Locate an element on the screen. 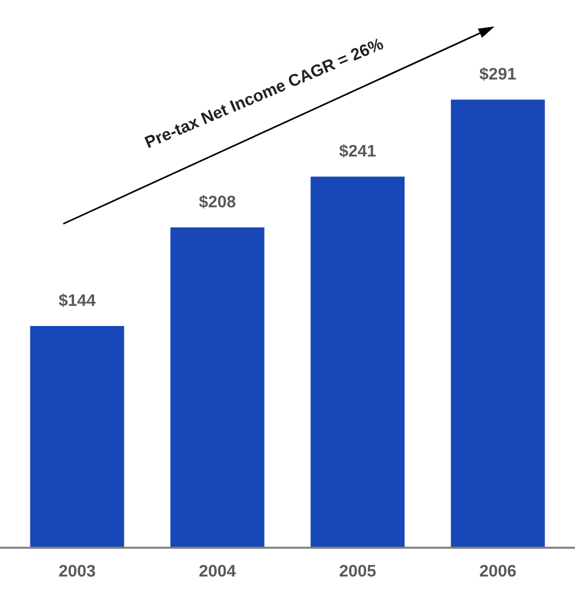 This screenshot has height=589, width=575. x-tick-label: 2005 is located at coordinates (358, 570).